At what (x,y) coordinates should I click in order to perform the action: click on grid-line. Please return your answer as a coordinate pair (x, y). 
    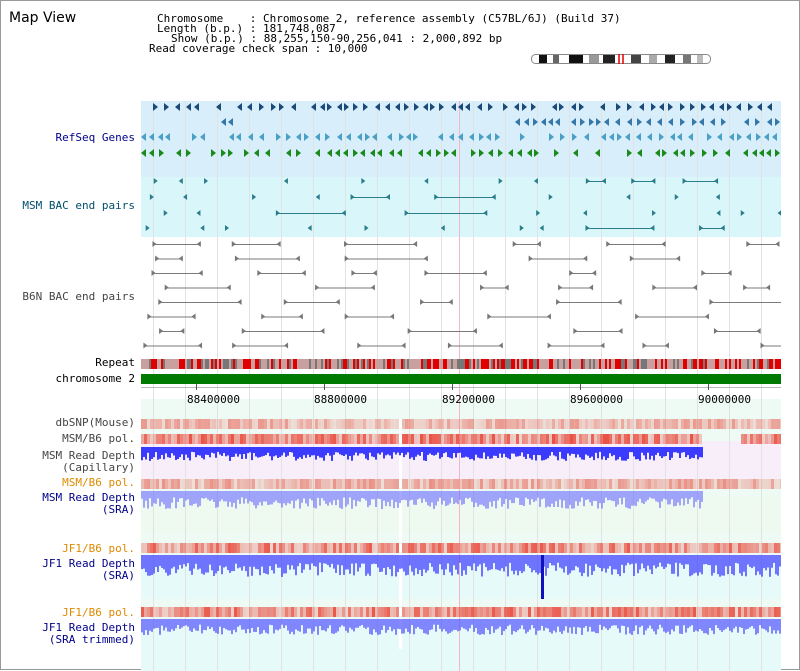
    Looking at the image, I should click on (601, 385).